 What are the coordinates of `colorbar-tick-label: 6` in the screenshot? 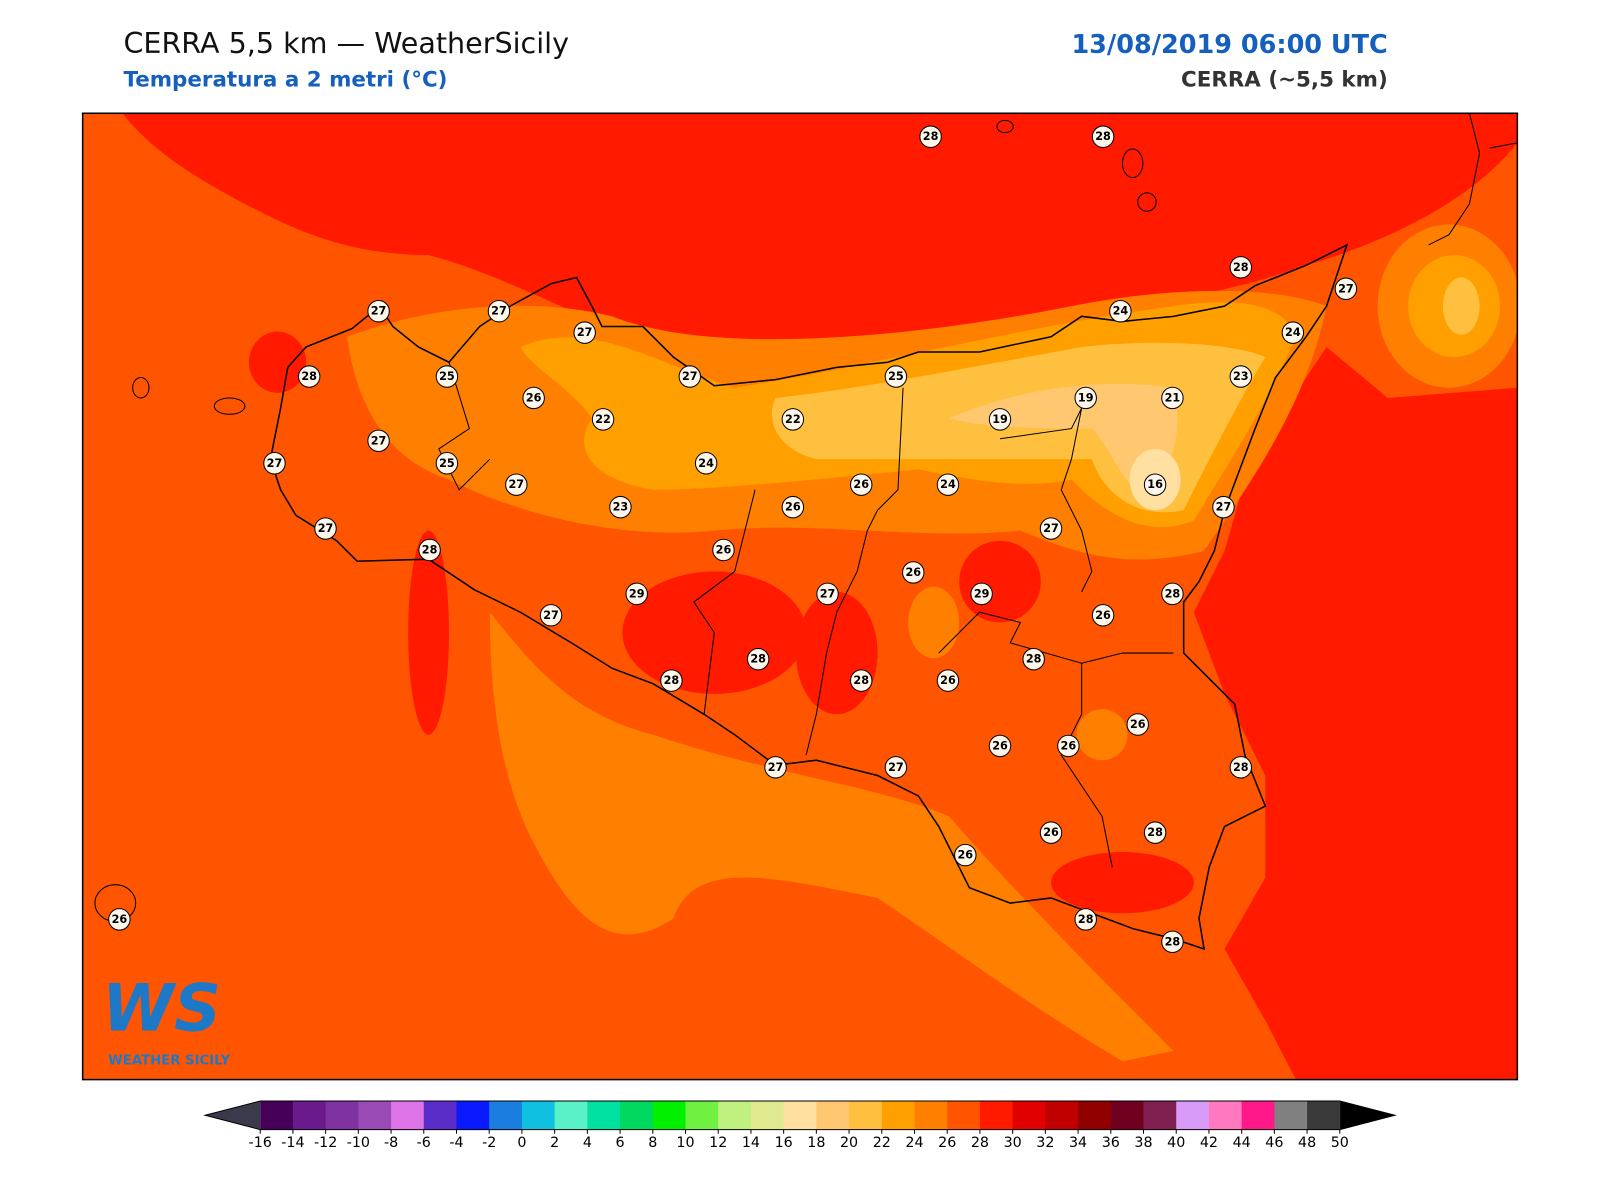 It's located at (620, 1143).